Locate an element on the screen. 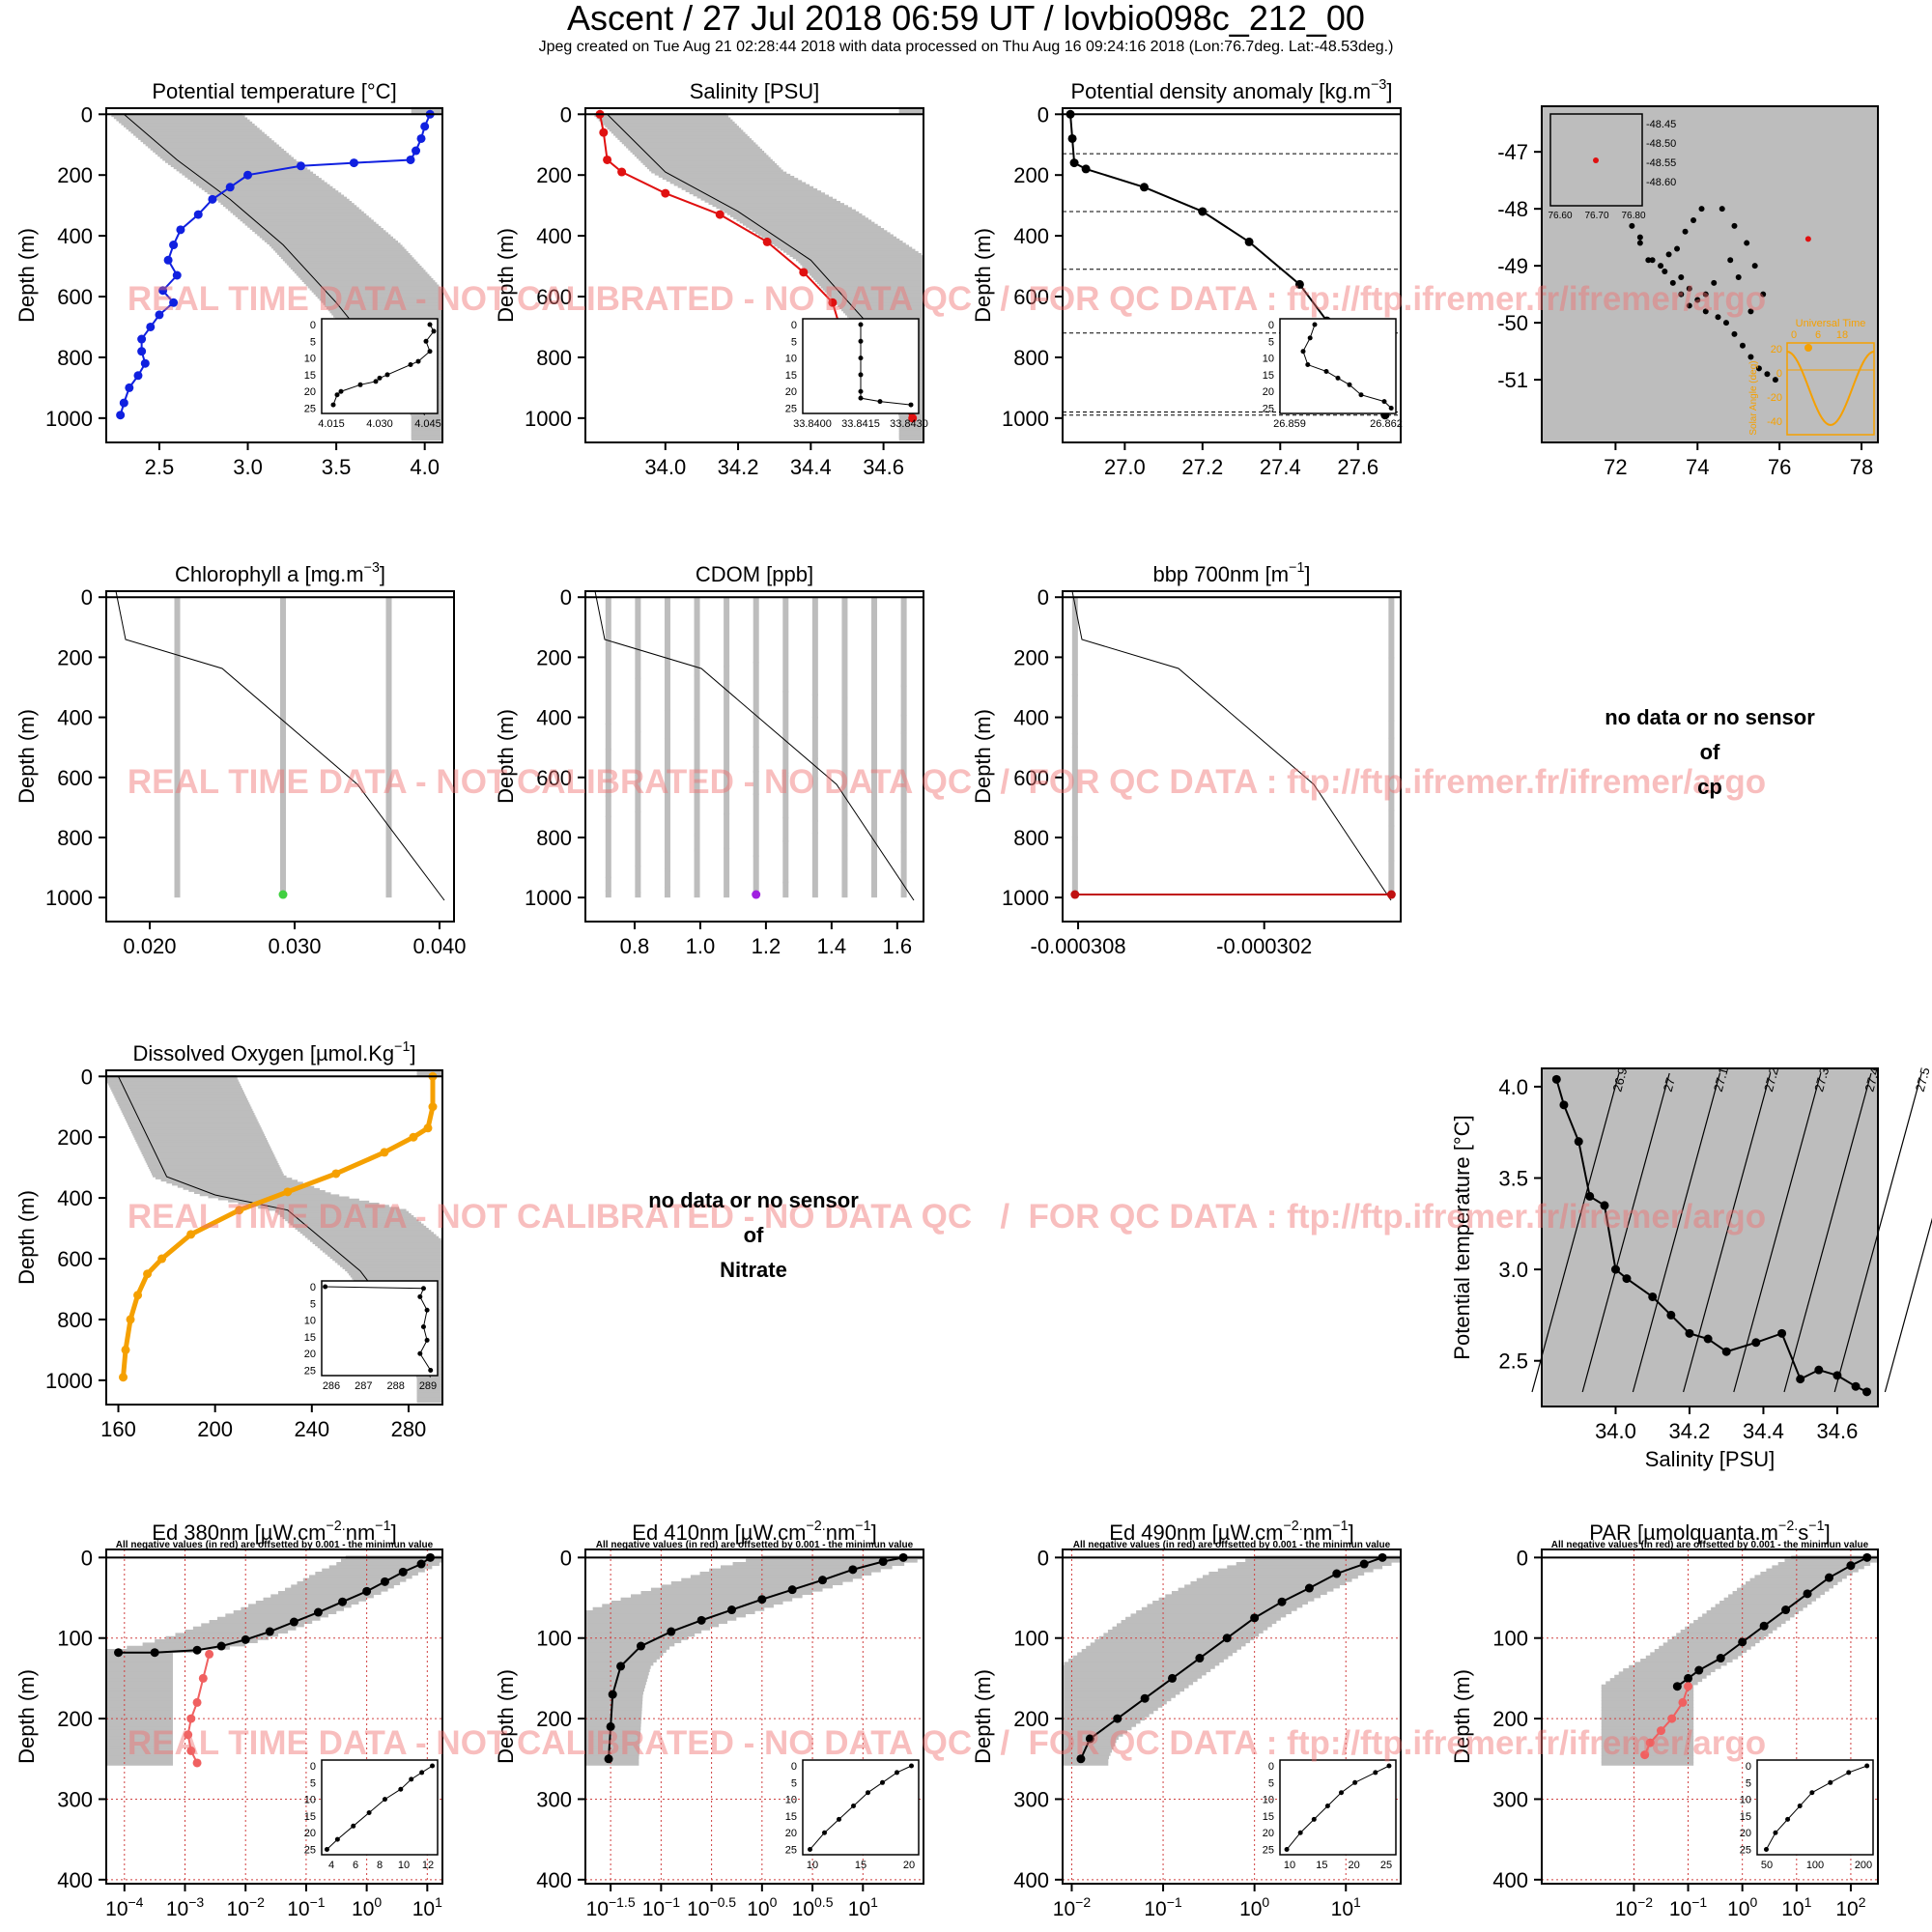  sal-inset-point is located at coordinates (861, 324).